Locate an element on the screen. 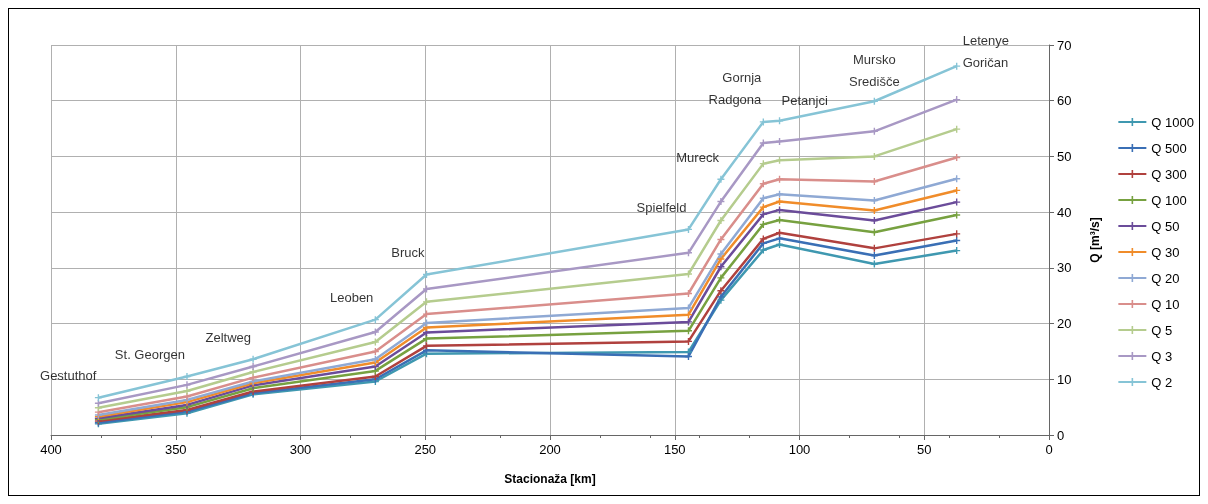  annotation: Spielfeld is located at coordinates (661, 207).